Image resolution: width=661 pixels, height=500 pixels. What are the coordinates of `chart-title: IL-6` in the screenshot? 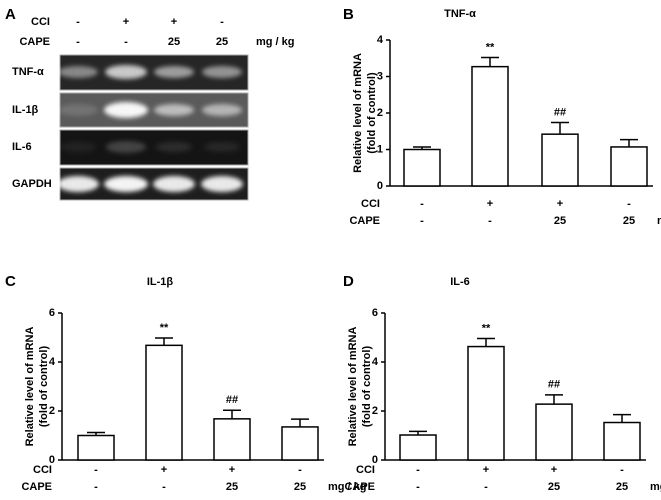 It's located at (460, 282).